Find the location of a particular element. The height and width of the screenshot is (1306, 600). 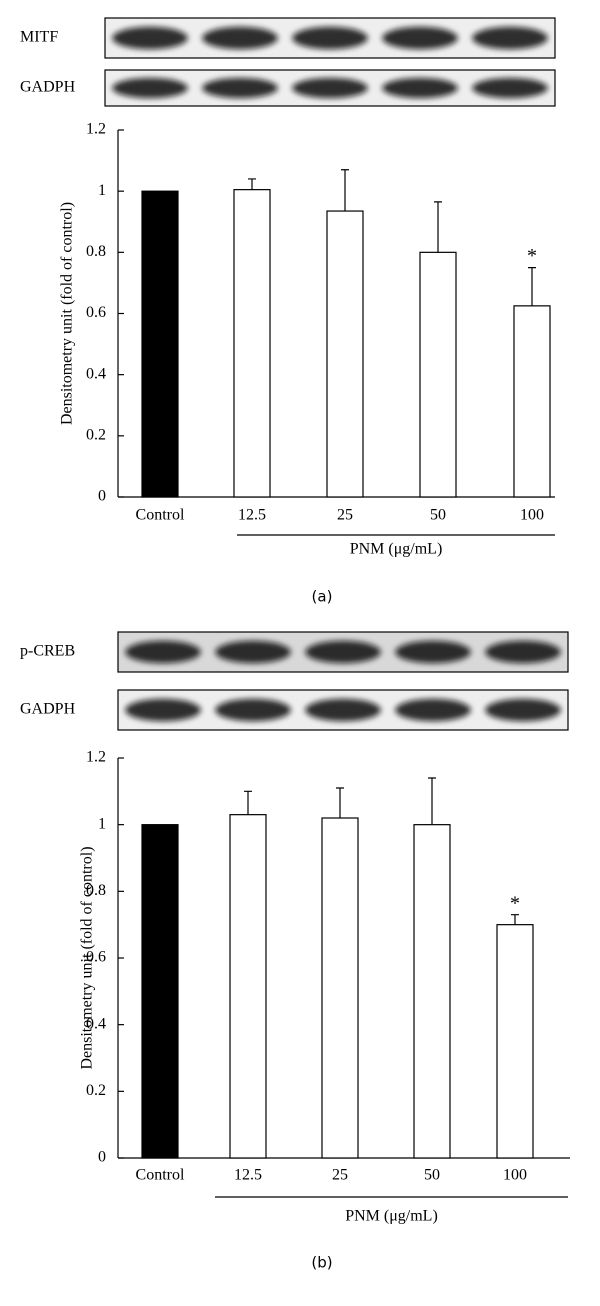

panel-label: (b) is located at coordinates (321, 1263).